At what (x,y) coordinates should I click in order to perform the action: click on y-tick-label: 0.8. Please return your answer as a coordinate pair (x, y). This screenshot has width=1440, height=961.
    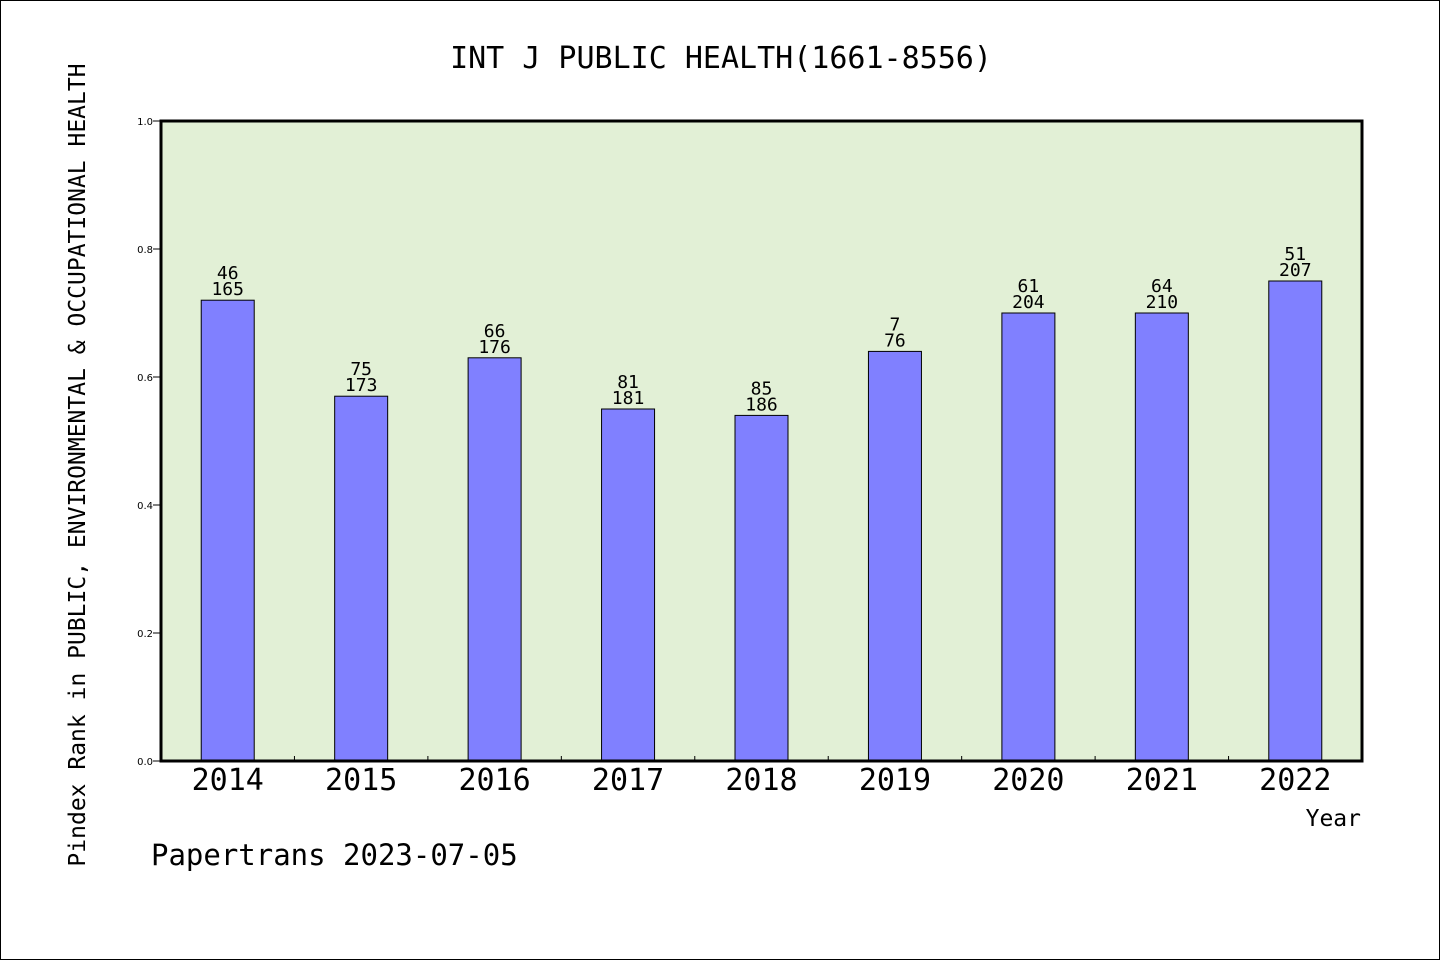
    Looking at the image, I should click on (145, 250).